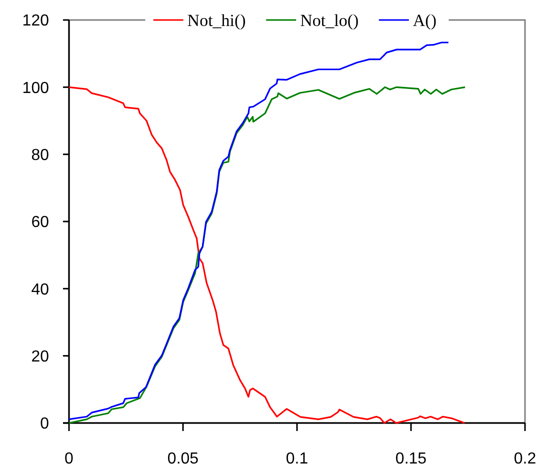  Describe the element at coordinates (36, 21) in the screenshot. I see `y-tick-label: 120` at that location.